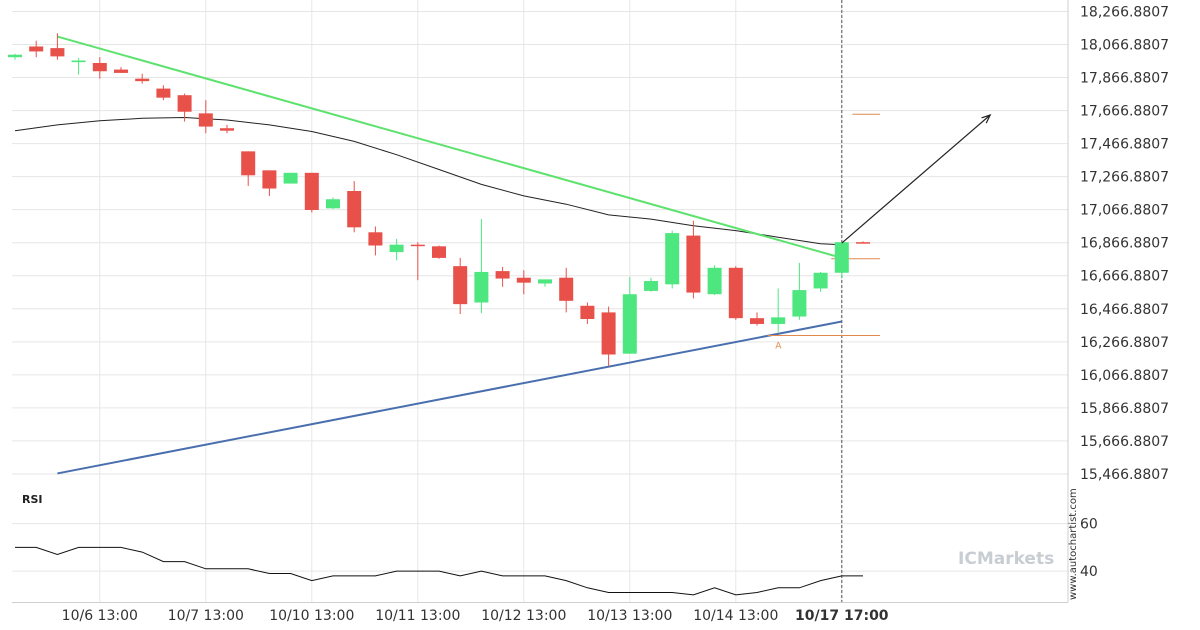  What do you see at coordinates (967, 559) in the screenshot?
I see `watermark-prefix: IC` at bounding box center [967, 559].